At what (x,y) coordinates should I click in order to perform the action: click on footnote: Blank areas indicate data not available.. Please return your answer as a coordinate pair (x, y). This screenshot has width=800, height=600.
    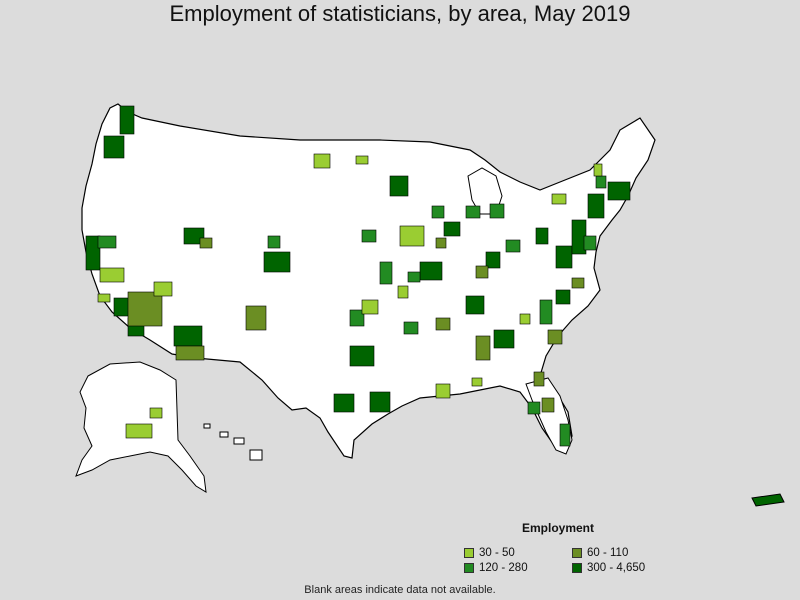
    Looking at the image, I should click on (400, 590).